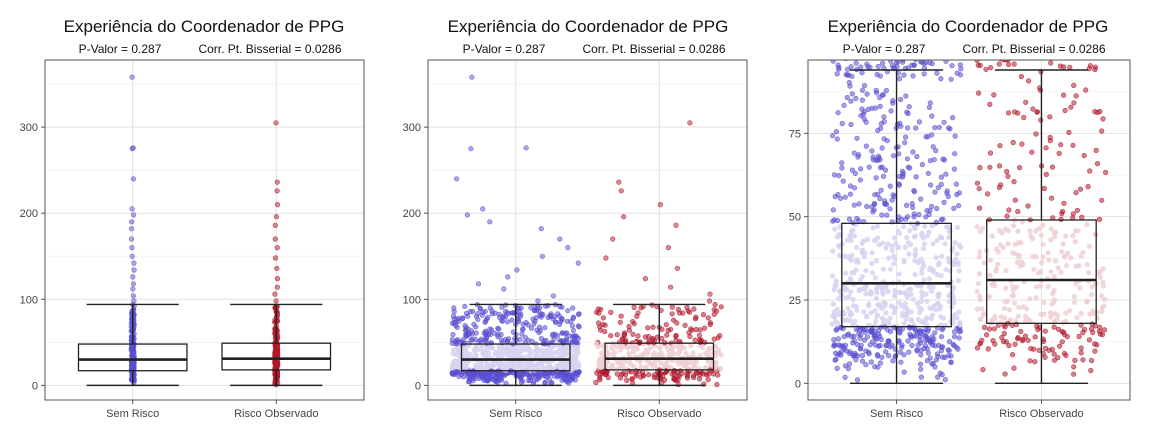  I want to click on y-tick-label: 200, so click(412, 214).